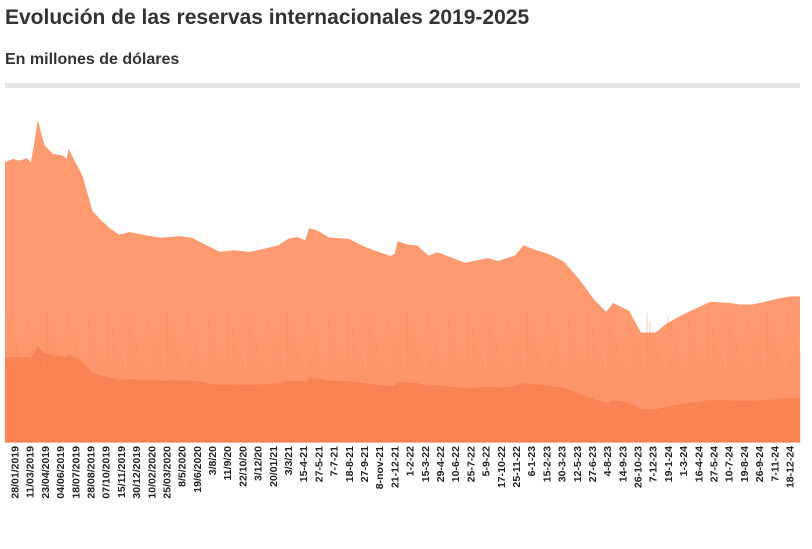  Describe the element at coordinates (684, 461) in the screenshot. I see `x-tick-label: 1-3-24` at that location.